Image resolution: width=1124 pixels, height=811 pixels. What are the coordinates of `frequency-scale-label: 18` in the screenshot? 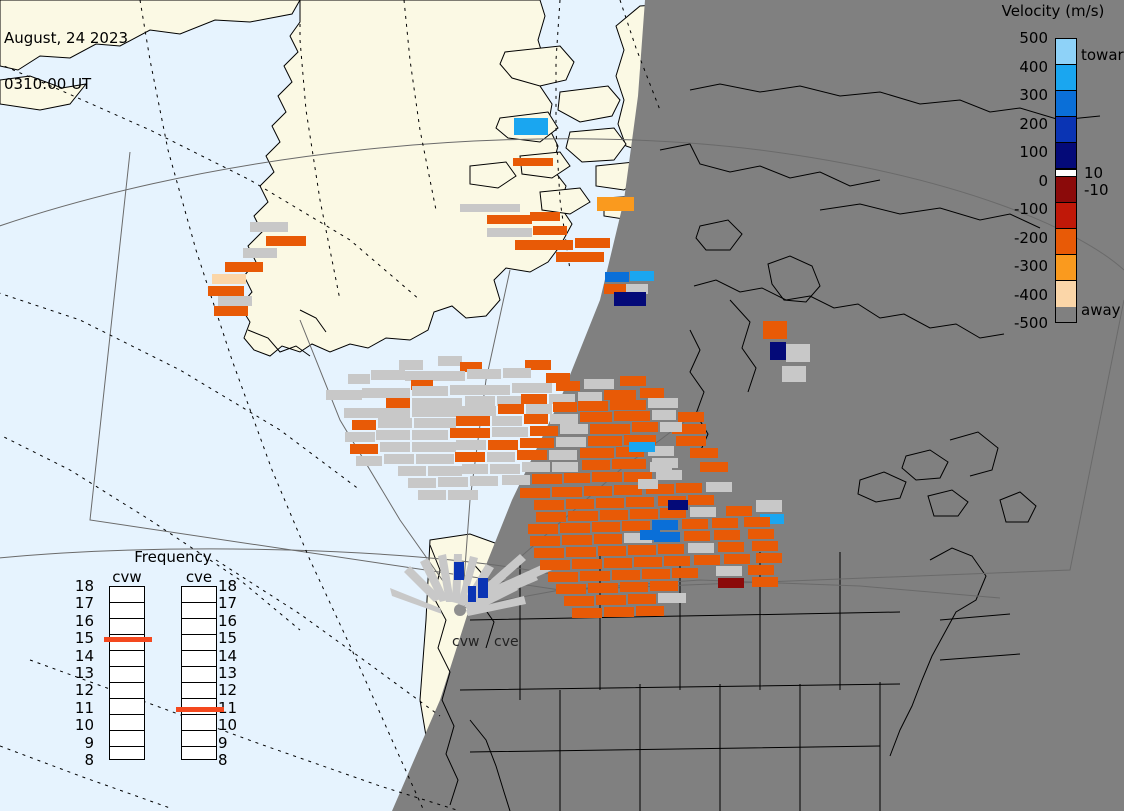 It's located at (84, 586).